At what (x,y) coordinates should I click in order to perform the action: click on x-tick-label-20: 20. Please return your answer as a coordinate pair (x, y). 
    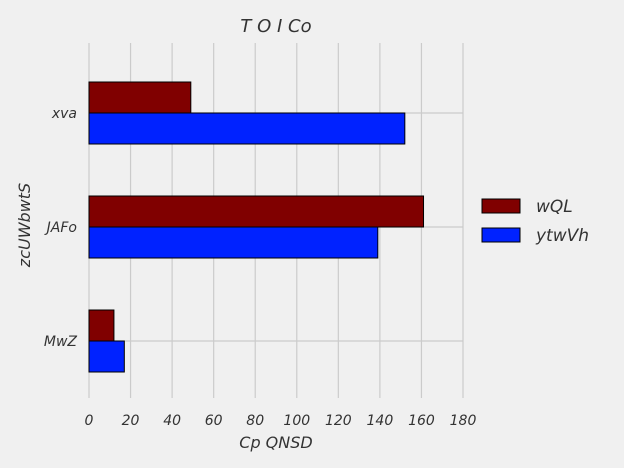
    Looking at the image, I should click on (131, 421).